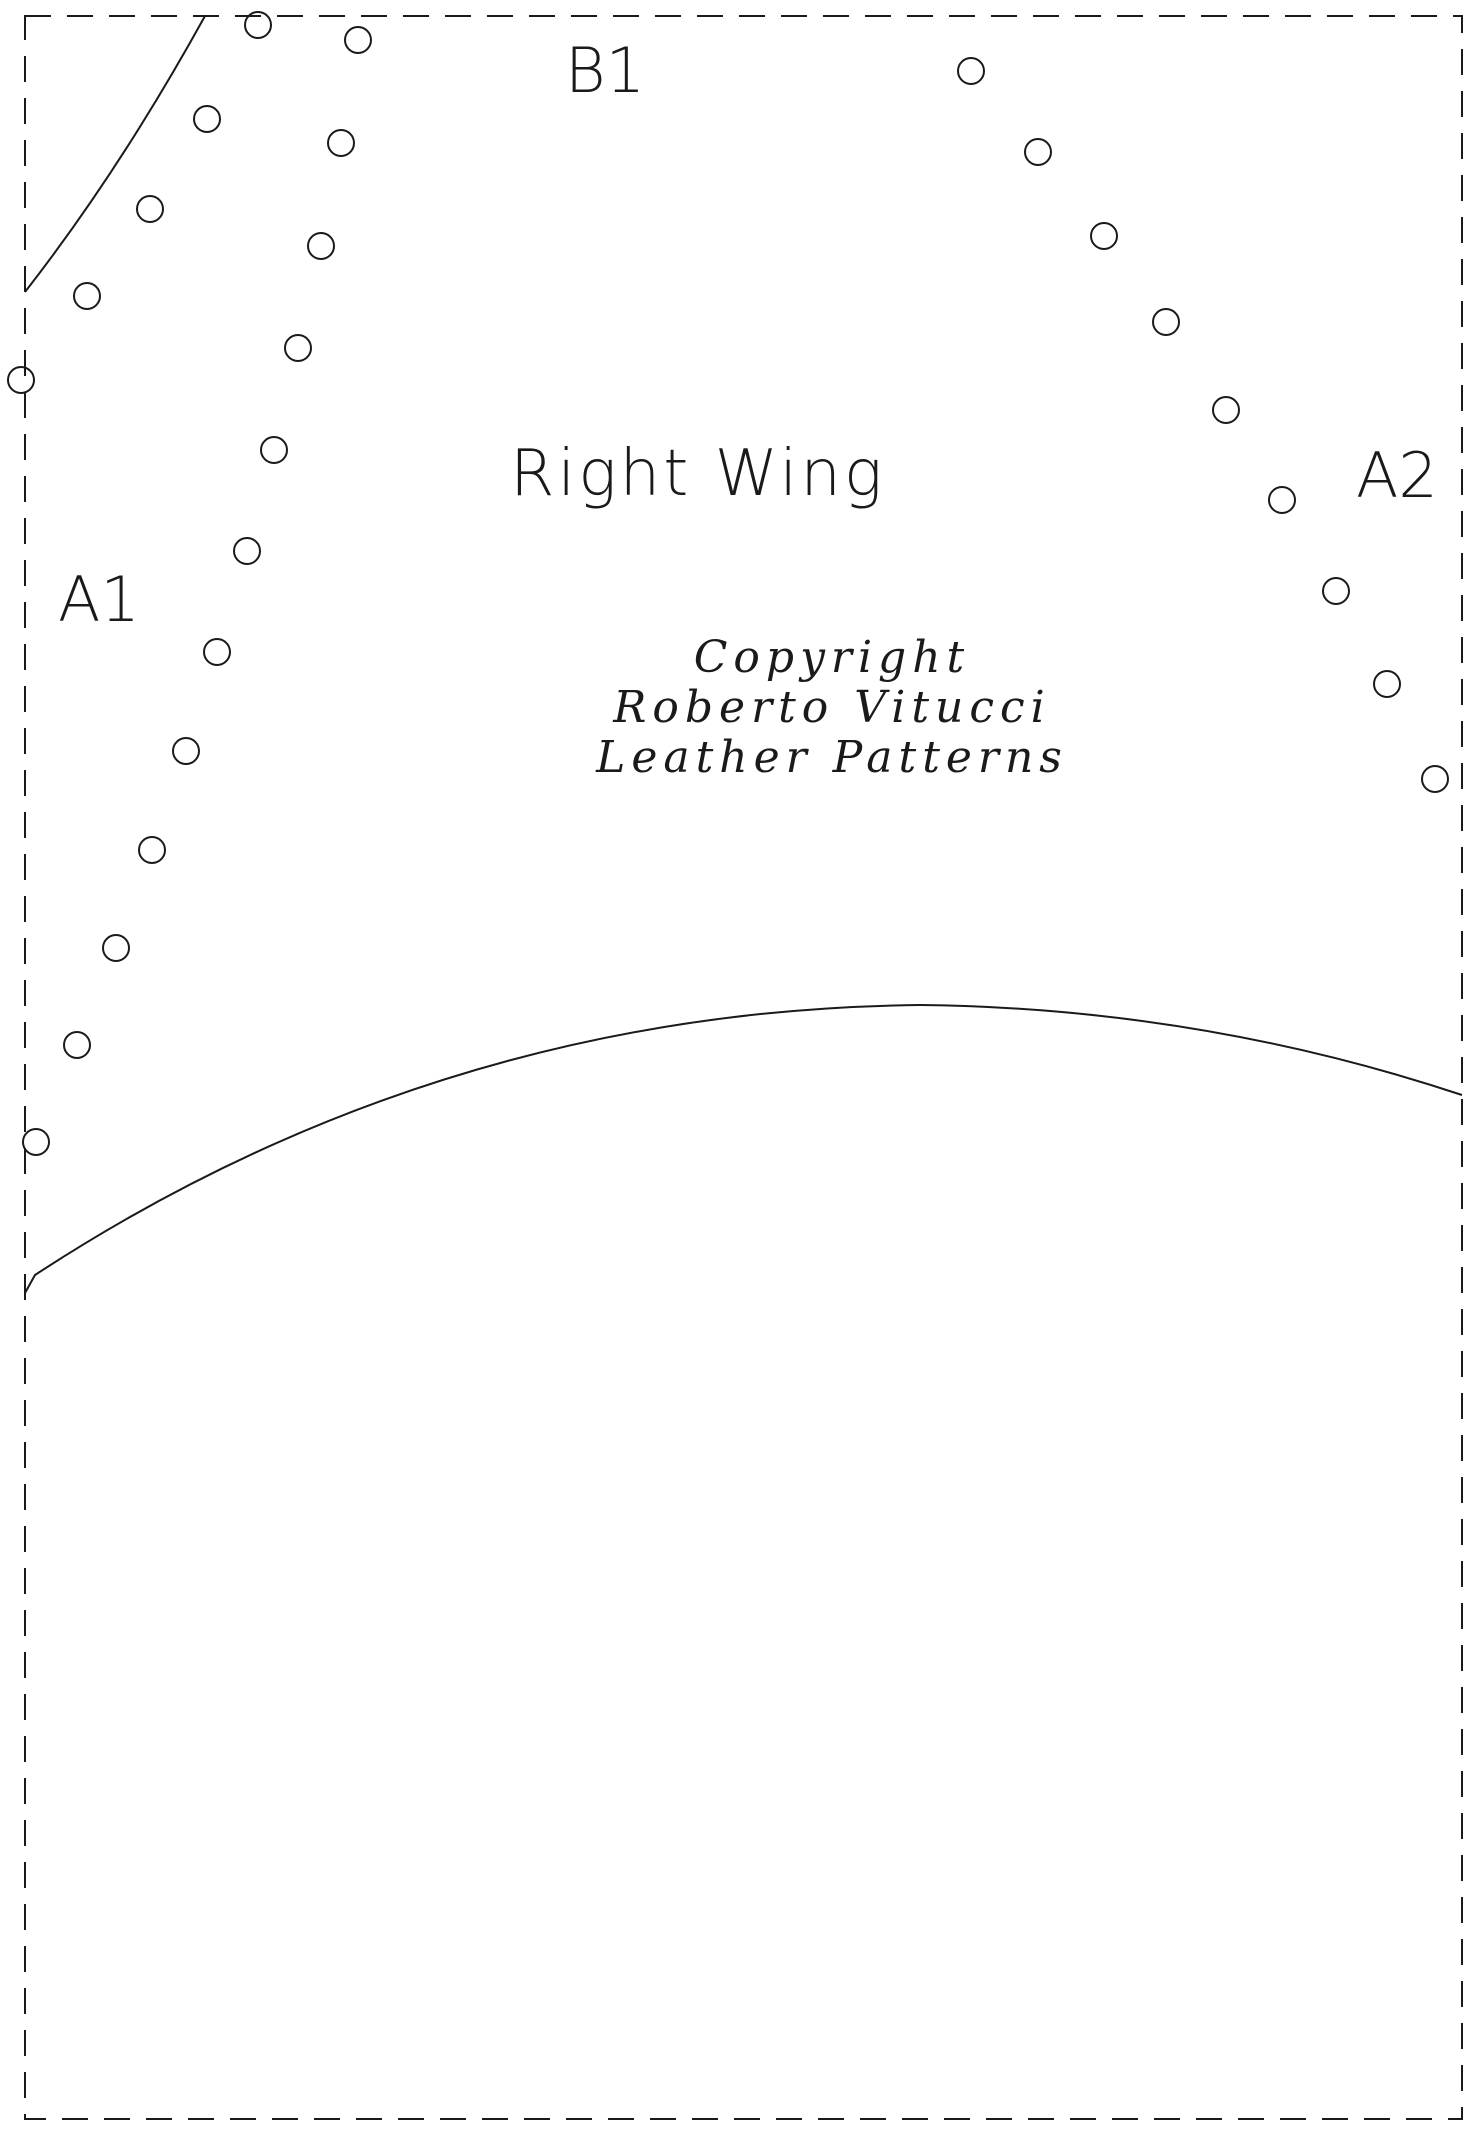  Describe the element at coordinates (605, 70) in the screenshot. I see `marker-b1: B1` at that location.